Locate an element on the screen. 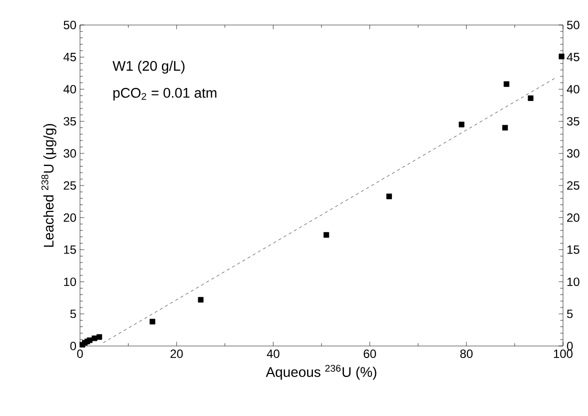  y-axis-title: Leached $^{238}$U (μg/g) is located at coordinates (48, 185).